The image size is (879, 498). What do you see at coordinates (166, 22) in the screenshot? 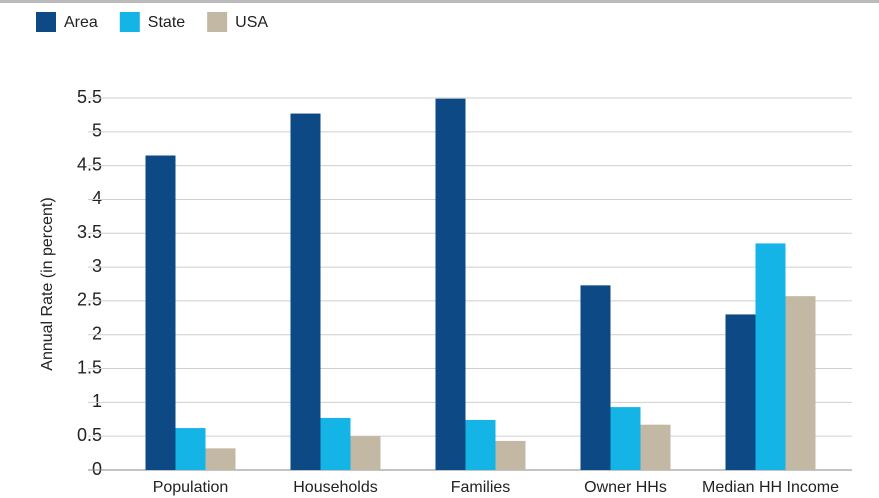
I see `legend-label: State` at bounding box center [166, 22].